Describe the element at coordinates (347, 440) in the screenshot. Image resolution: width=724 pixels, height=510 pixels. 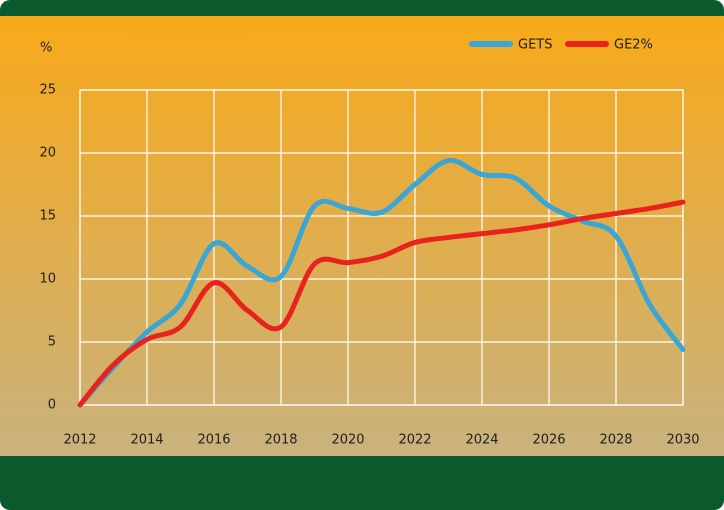
I see `x-tick-label: 2020` at that location.